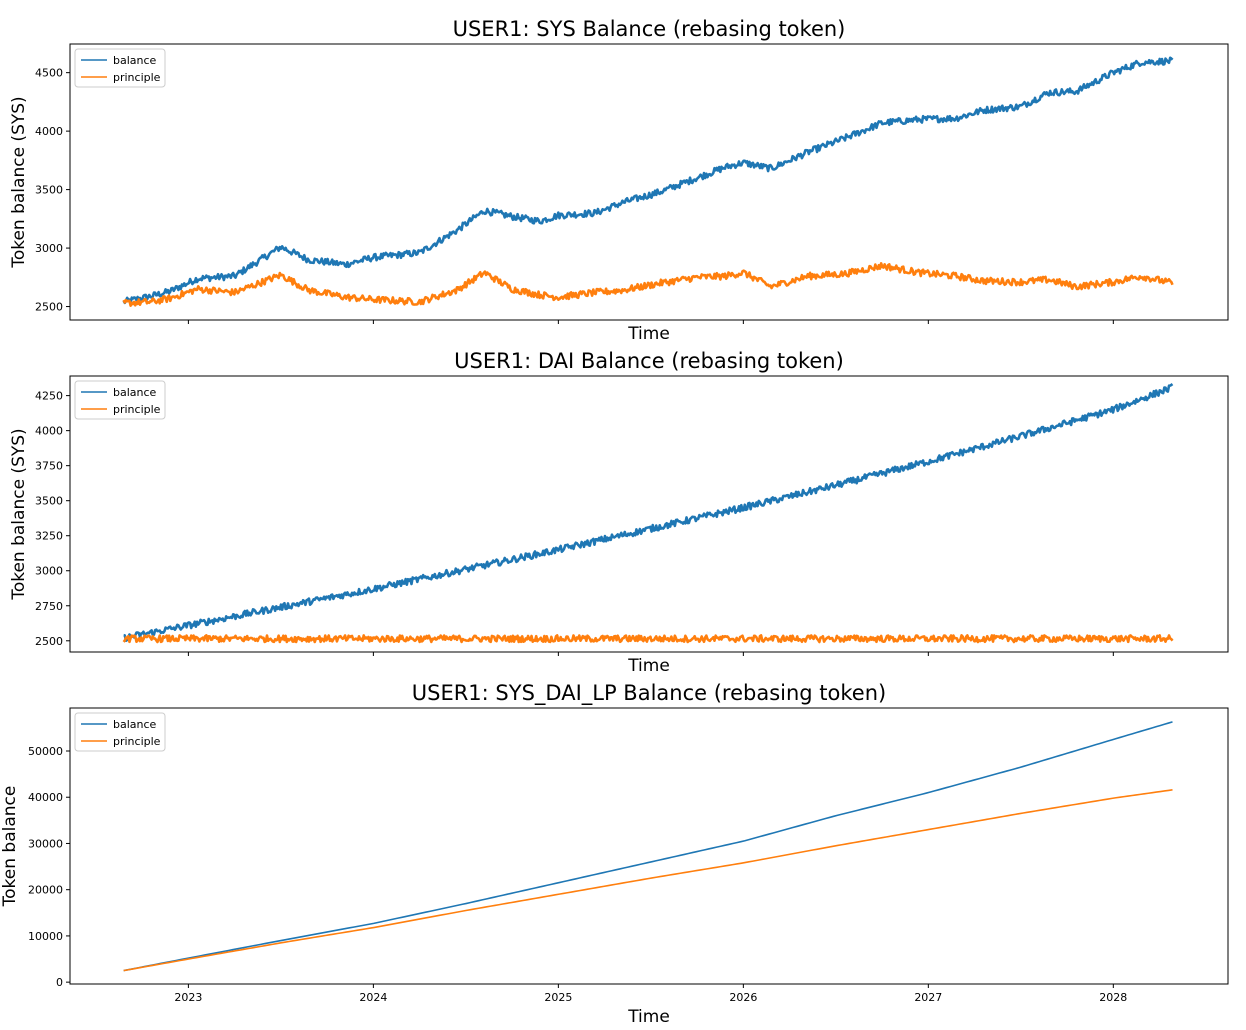  I want to click on x-tick-label: 2023, so click(188, 997).